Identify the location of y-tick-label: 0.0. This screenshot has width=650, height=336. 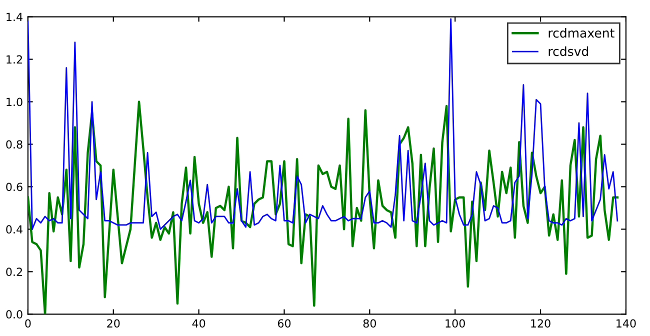
(14, 314).